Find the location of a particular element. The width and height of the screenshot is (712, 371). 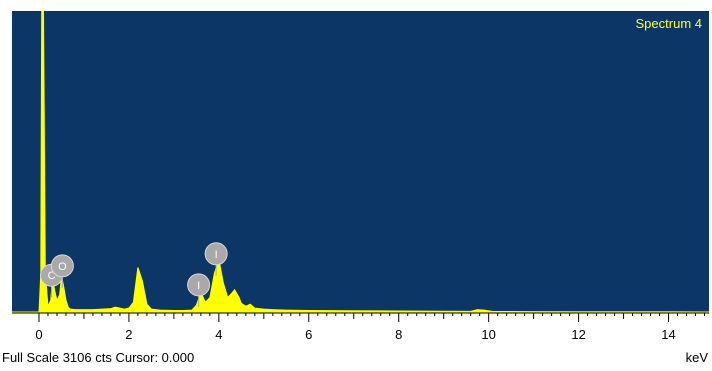

x-tick-label: 8 is located at coordinates (398, 334).